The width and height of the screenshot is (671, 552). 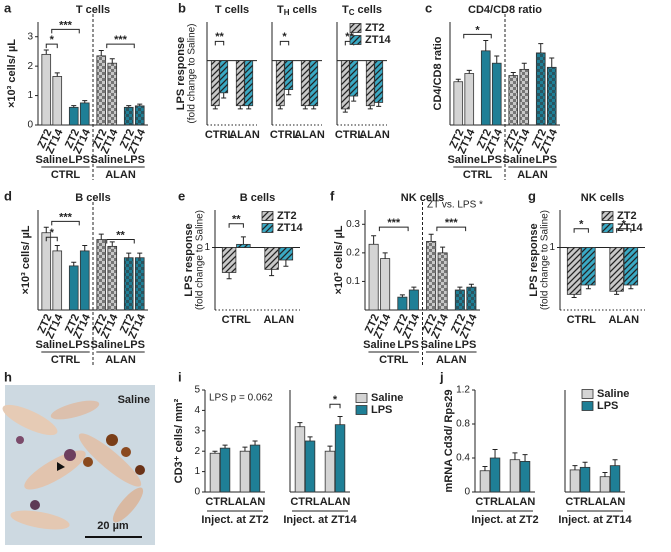 What do you see at coordinates (505, 10) in the screenshot?
I see `chart-title: CD4/CD8 ratio` at bounding box center [505, 10].